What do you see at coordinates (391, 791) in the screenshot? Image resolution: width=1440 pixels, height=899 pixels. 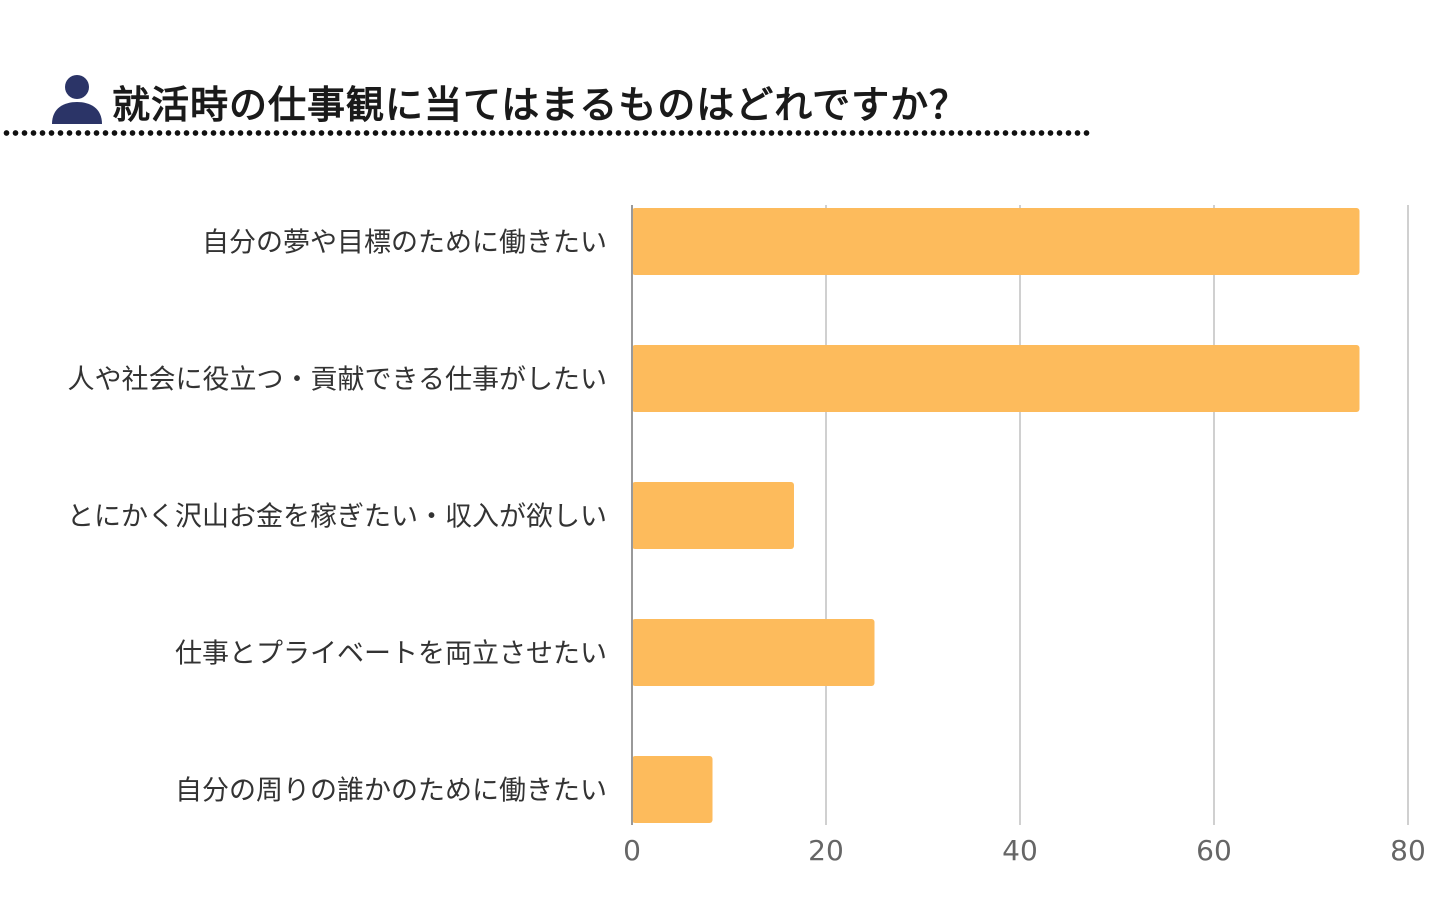 I see `category-label: 自分の周りの誰かのために働きたい` at bounding box center [391, 791].